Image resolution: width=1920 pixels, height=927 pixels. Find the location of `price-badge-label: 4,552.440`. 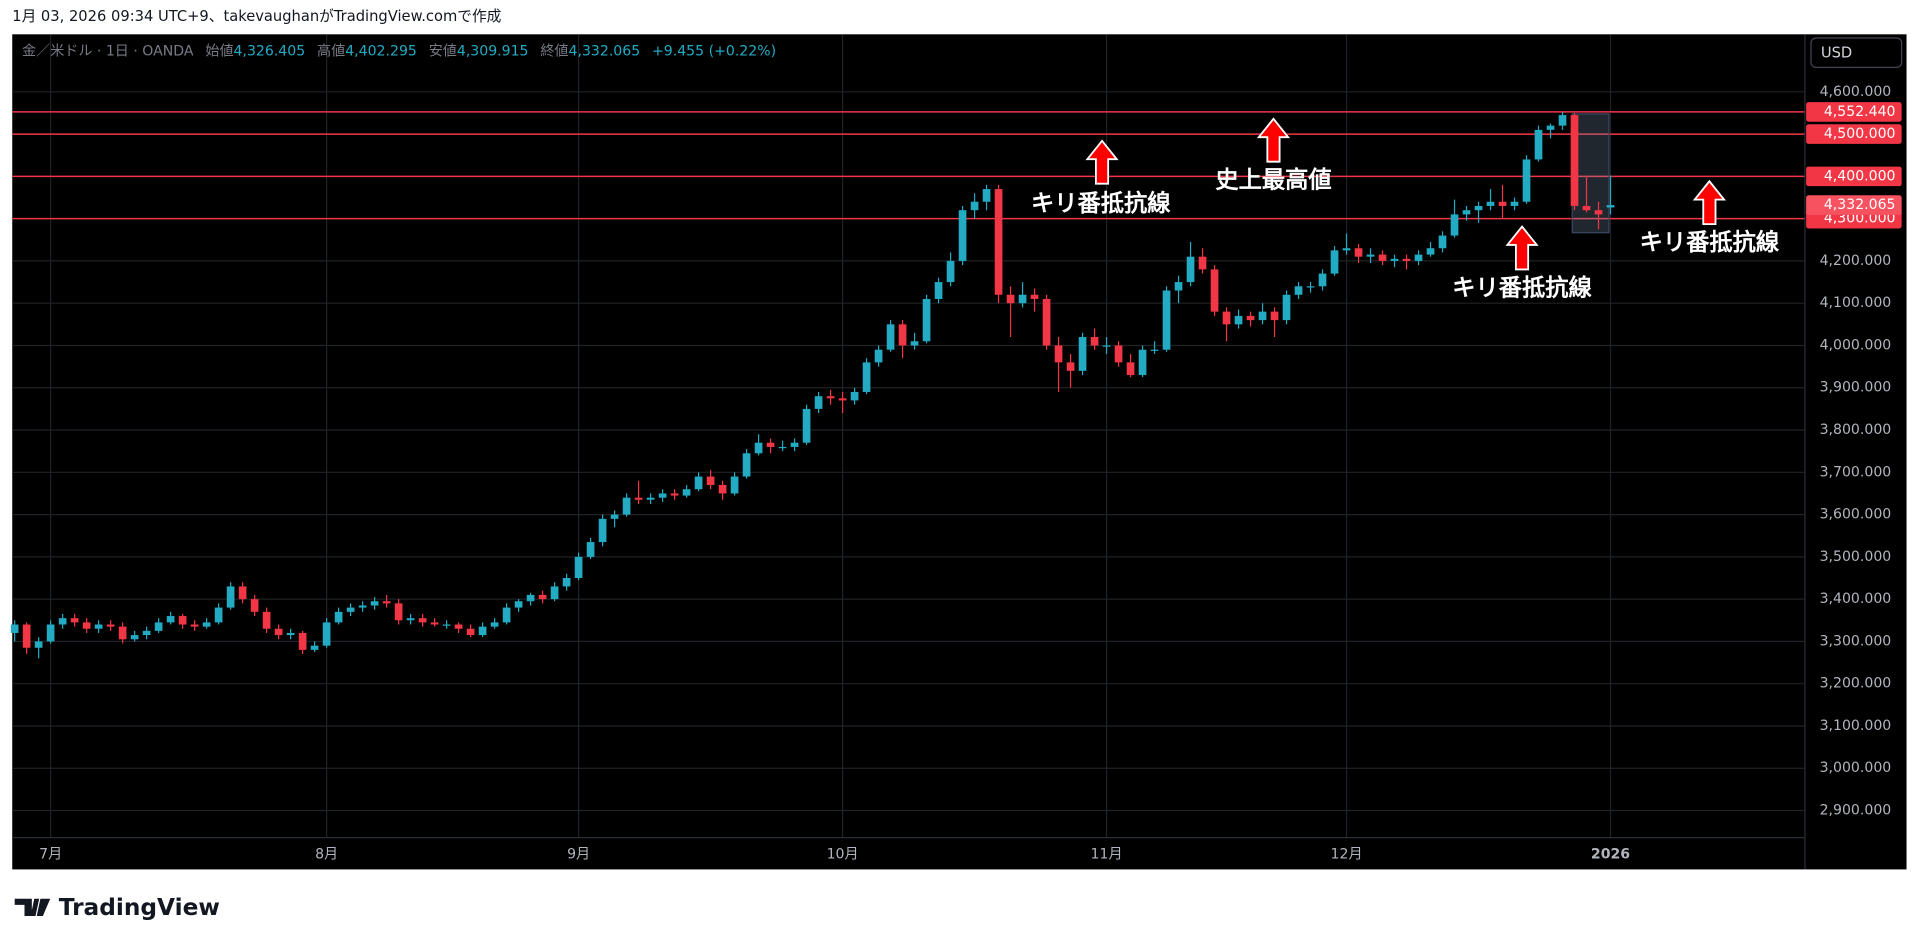

price-badge-label: 4,552.440 is located at coordinates (1860, 112).